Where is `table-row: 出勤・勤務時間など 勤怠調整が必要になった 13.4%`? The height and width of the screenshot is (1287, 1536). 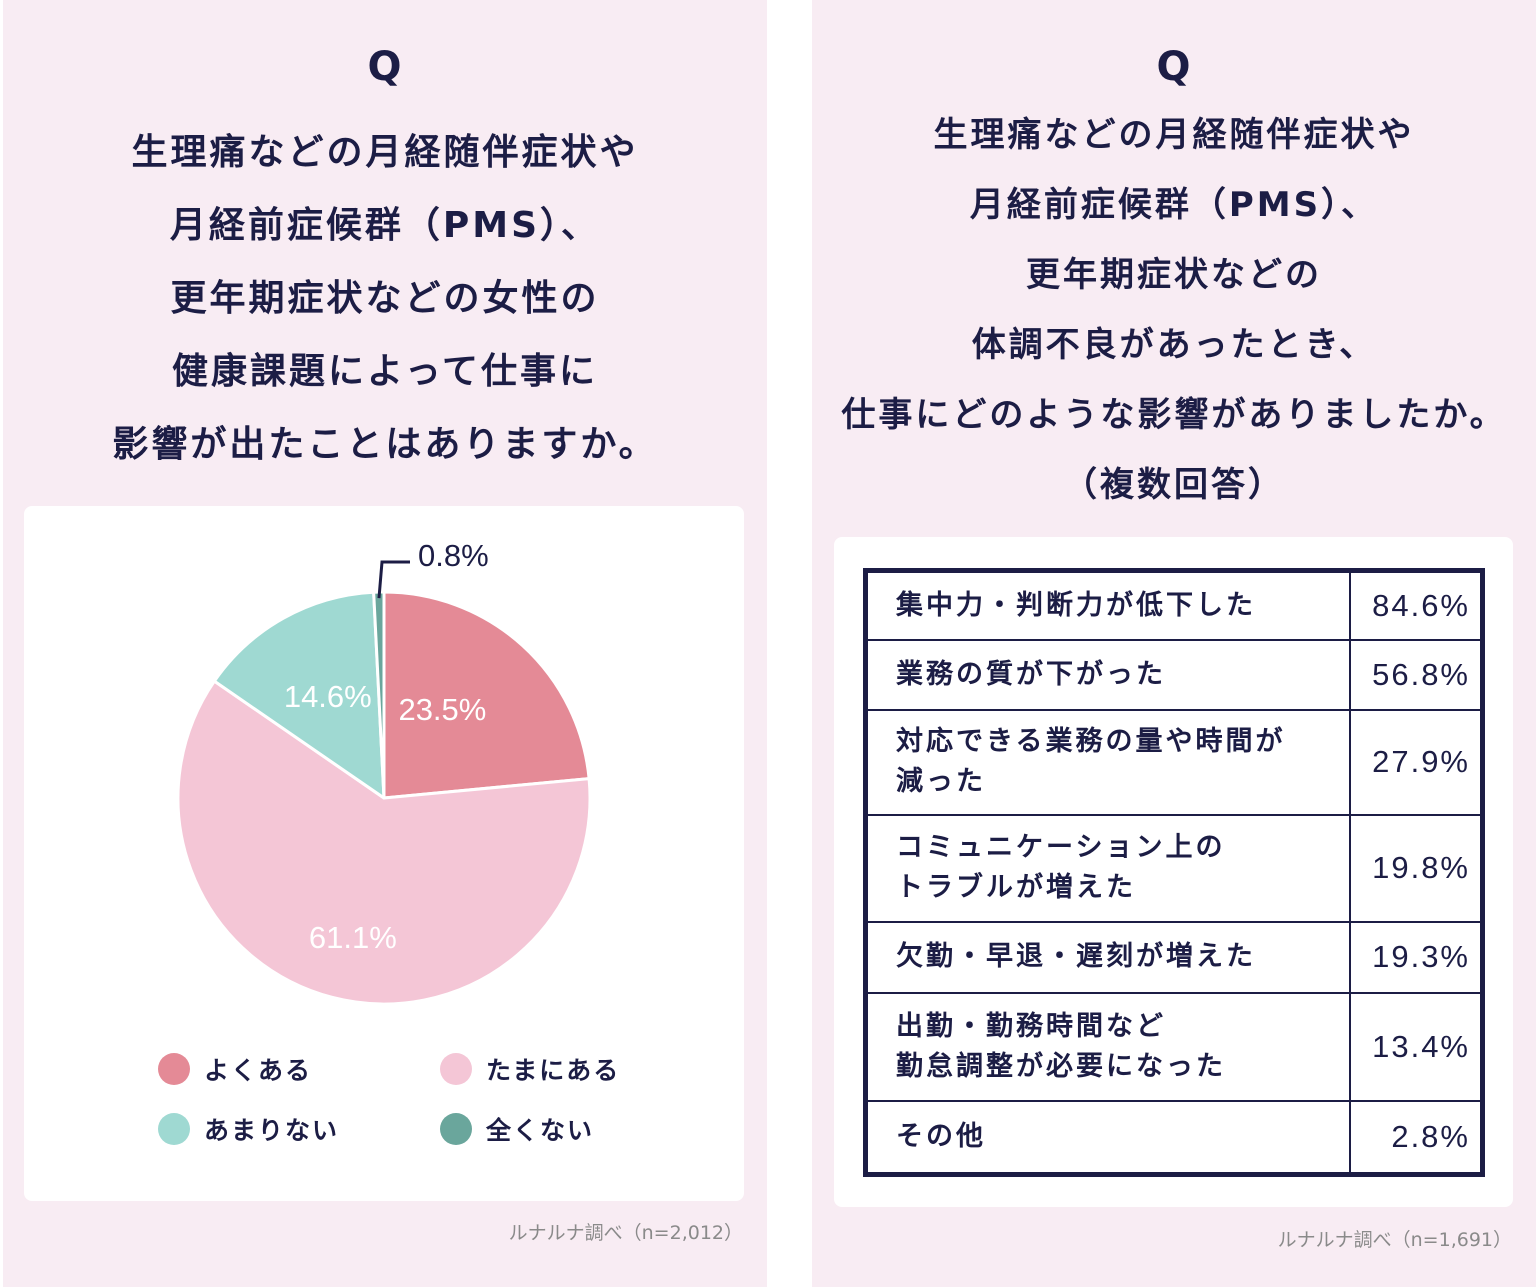
table-row: 出勤・勤務時間など 勤怠調整が必要になった 13.4% is located at coordinates (1174, 1046).